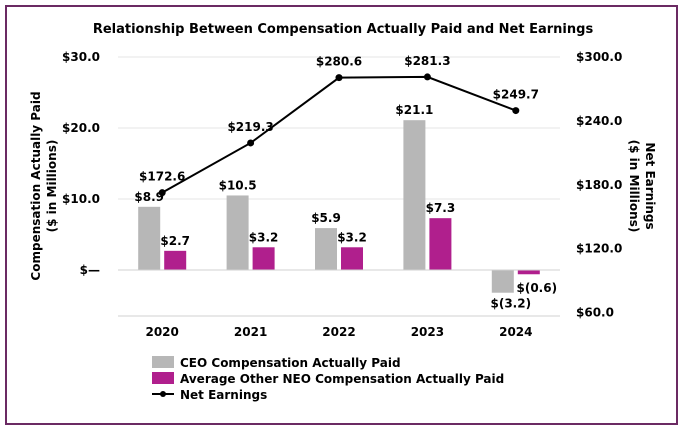 This screenshot has height=436, width=687. I want to click on y2-tick-label: $60.0, so click(595, 313).